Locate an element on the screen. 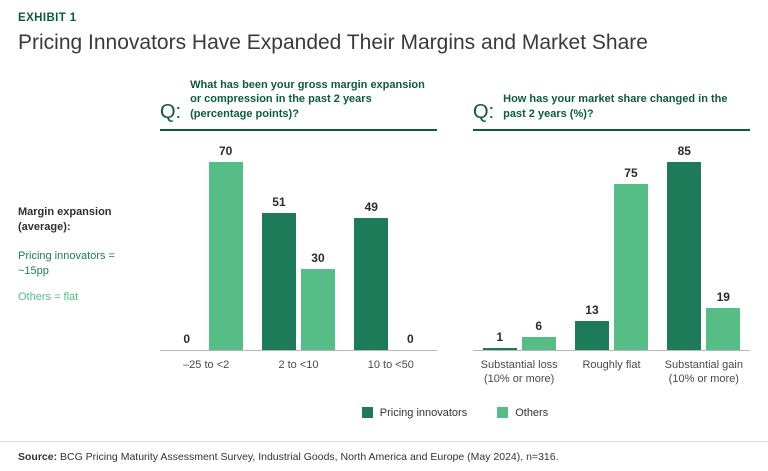 The image size is (768, 471). category-slot: Roughly flat is located at coordinates (611, 372).